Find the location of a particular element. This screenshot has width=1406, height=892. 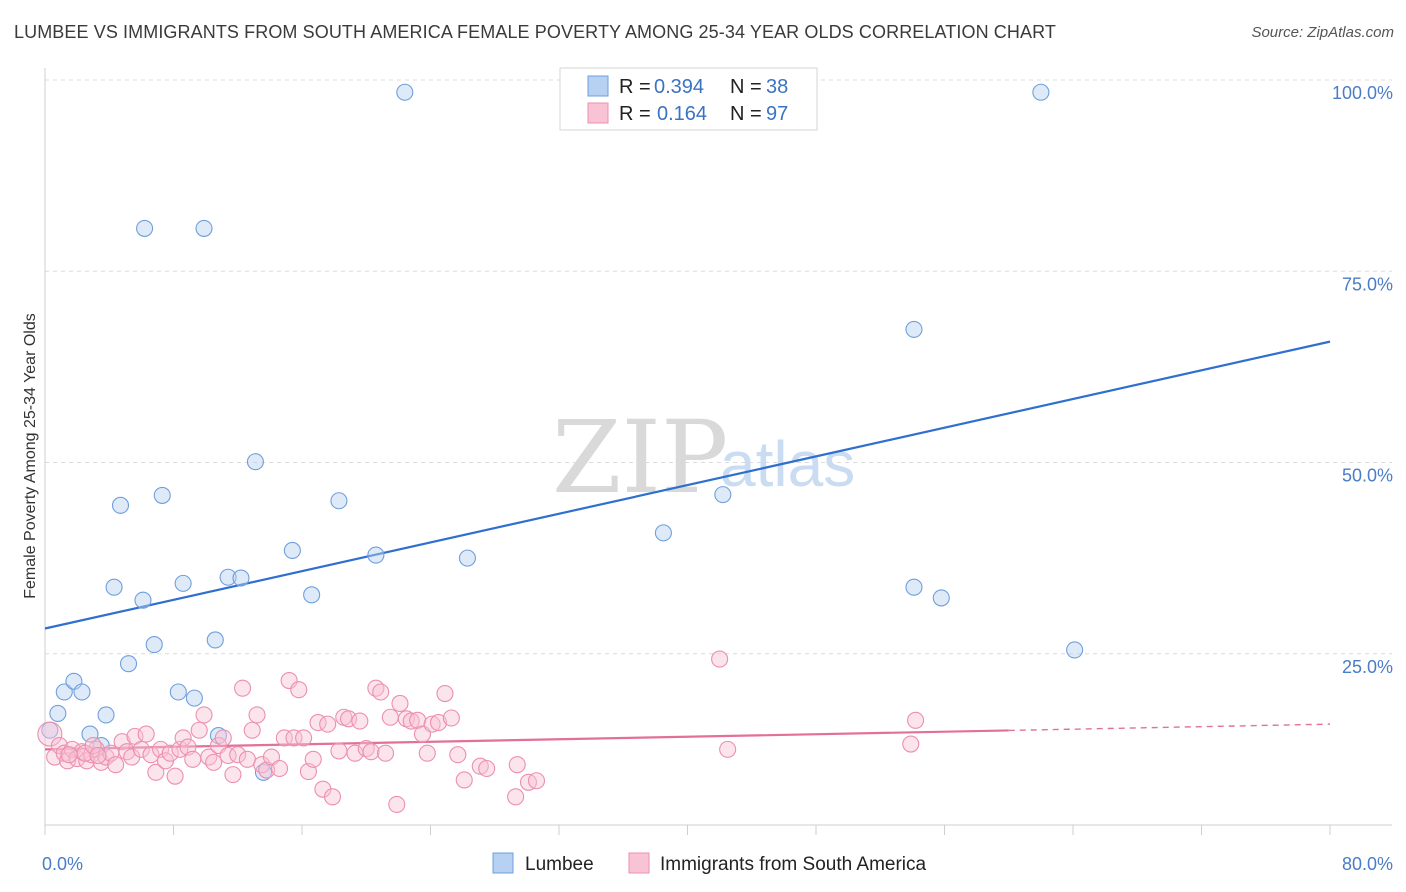

y-axis-label: Female Poverty Among 25-34 Year Olds is located at coordinates (30, 456).